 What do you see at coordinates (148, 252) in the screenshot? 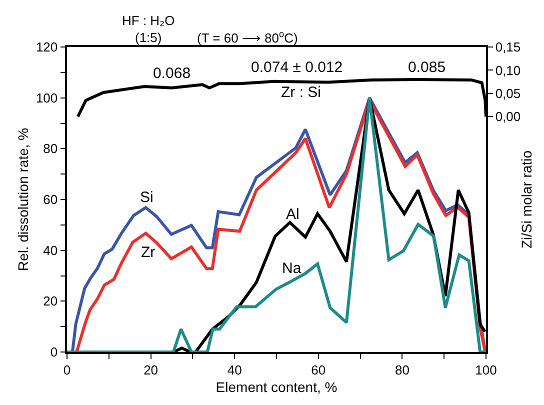
I see `annotation: Zr` at bounding box center [148, 252].